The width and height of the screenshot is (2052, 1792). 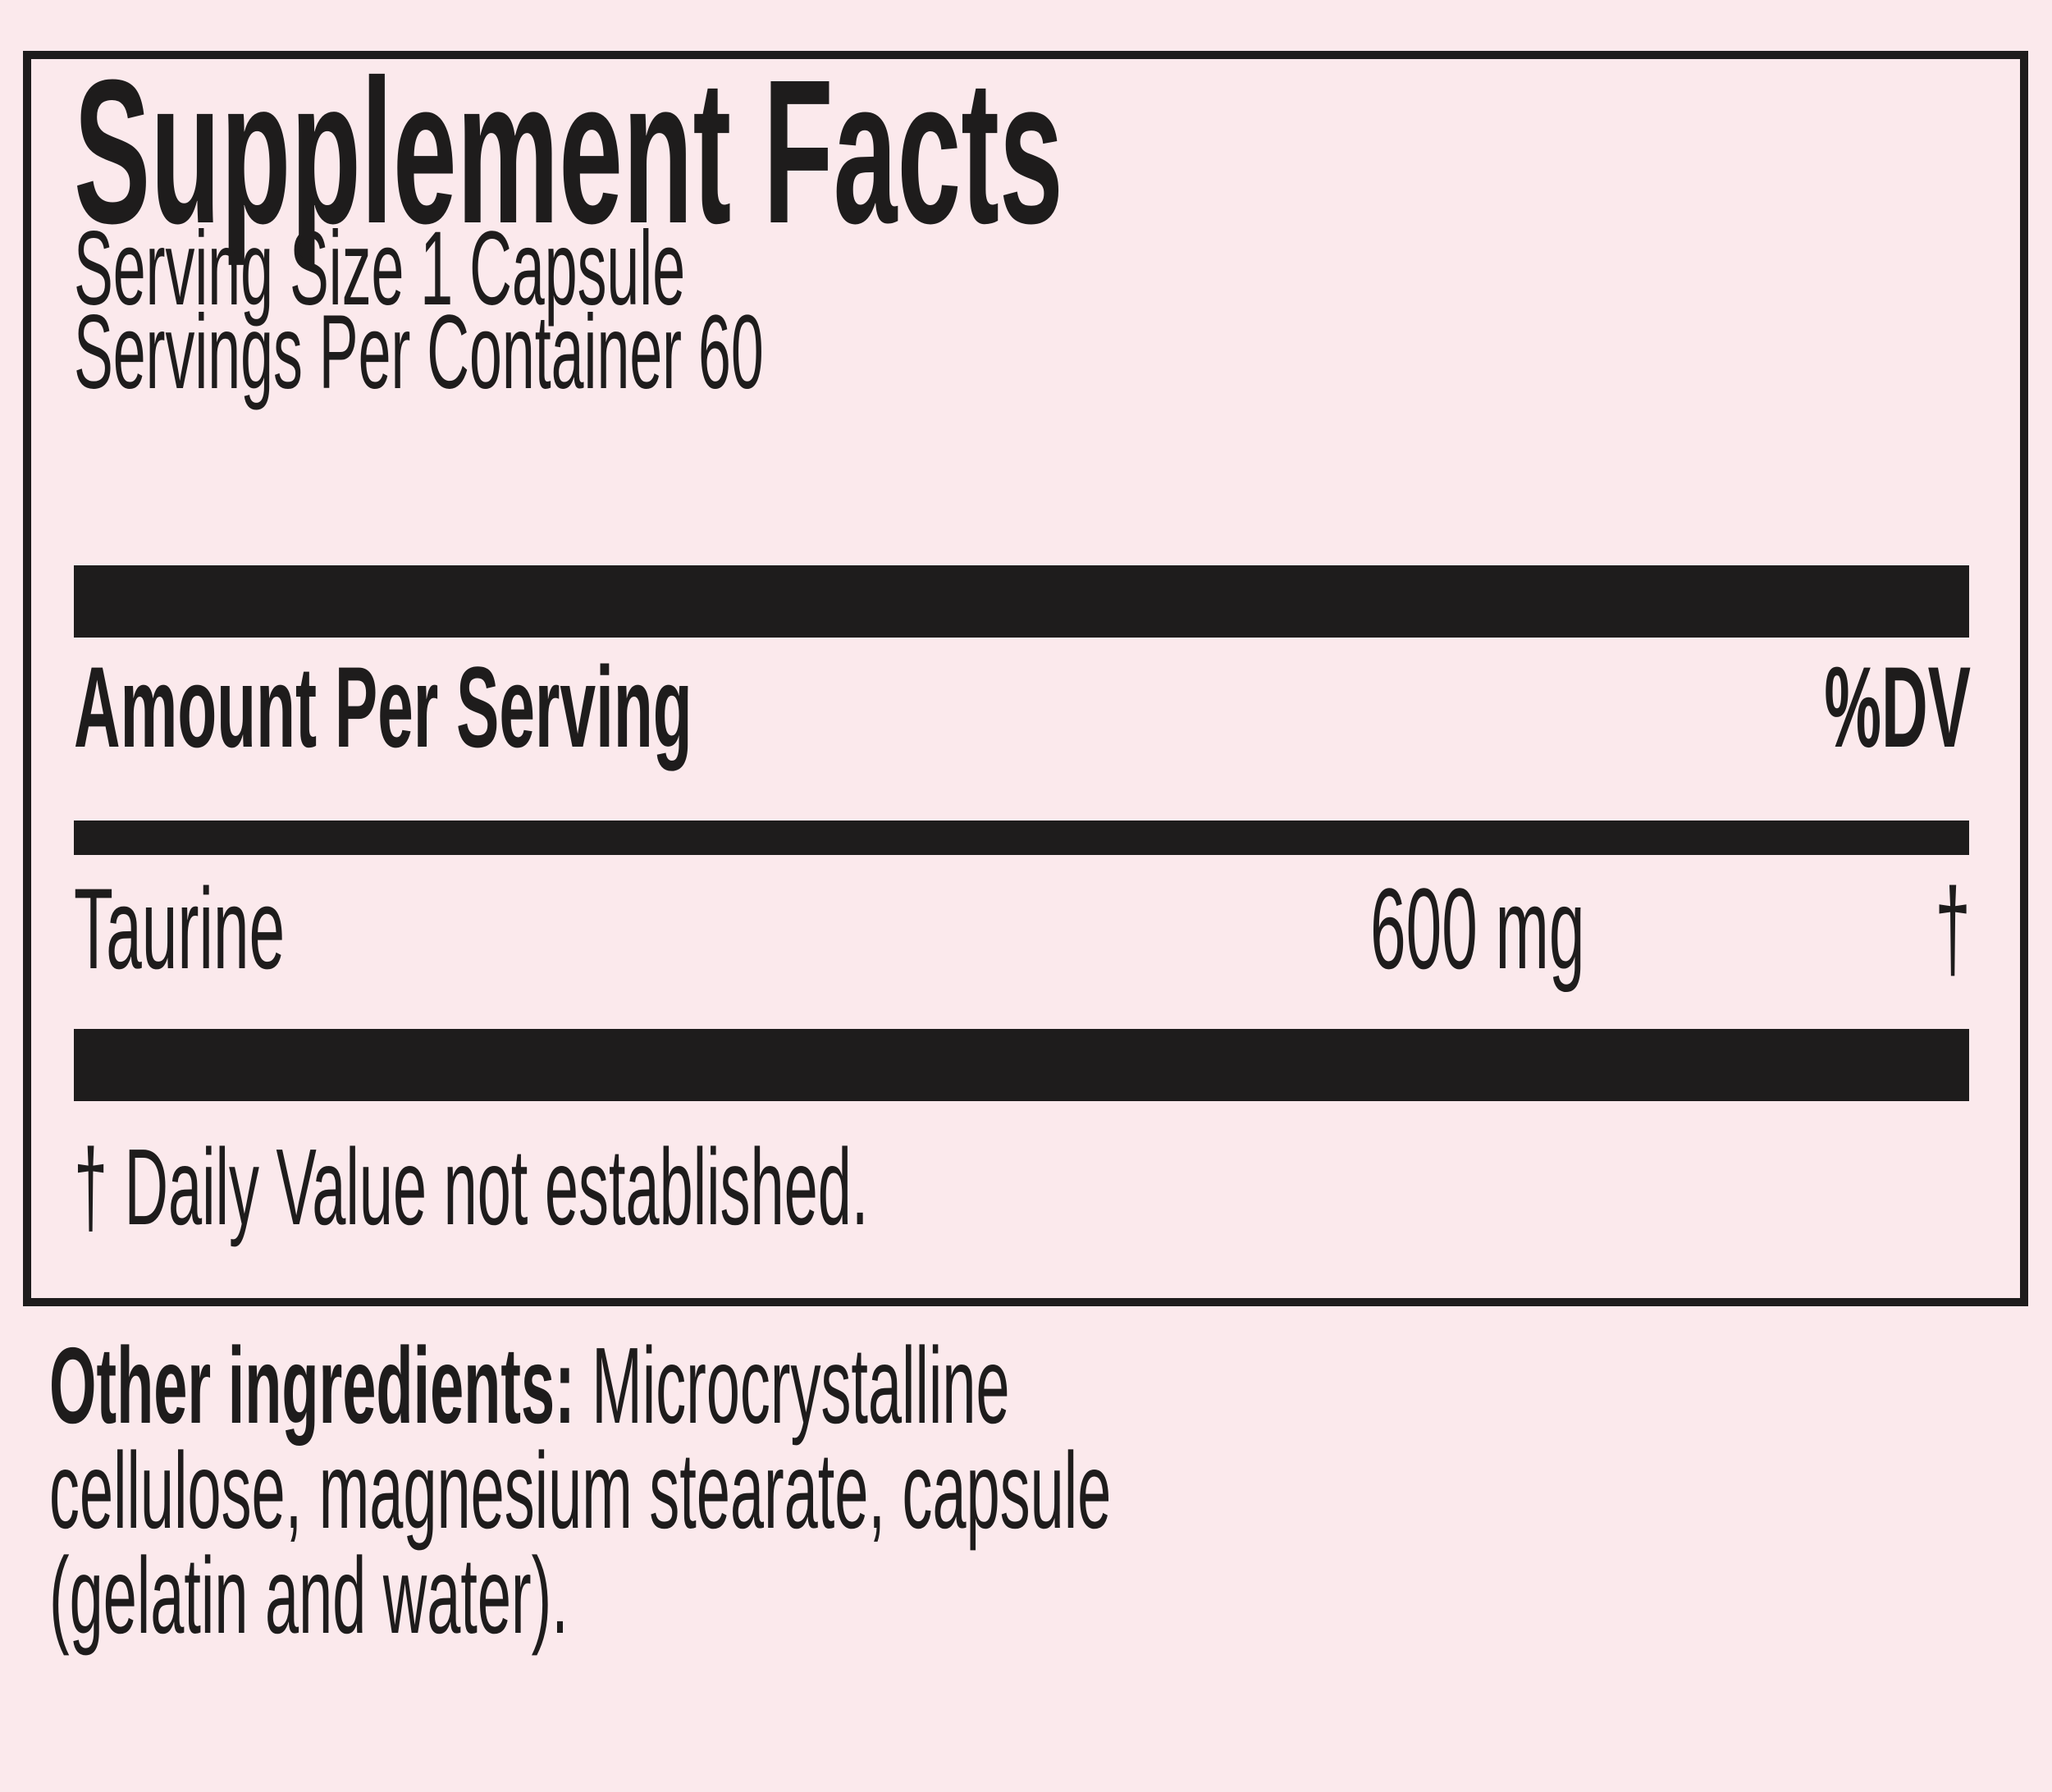 I want to click on facts-title-text: Supplement Facts, so click(x=568, y=151).